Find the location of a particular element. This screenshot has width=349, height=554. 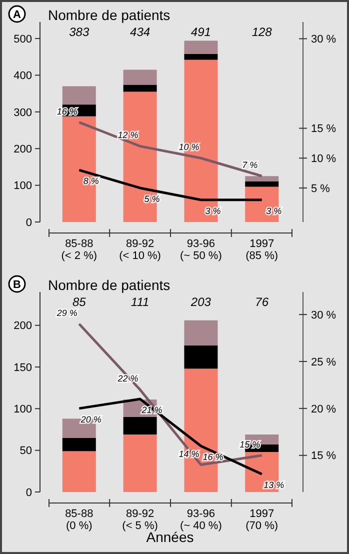

x-tick-label: 85-88 (0 %) is located at coordinates (79, 520).